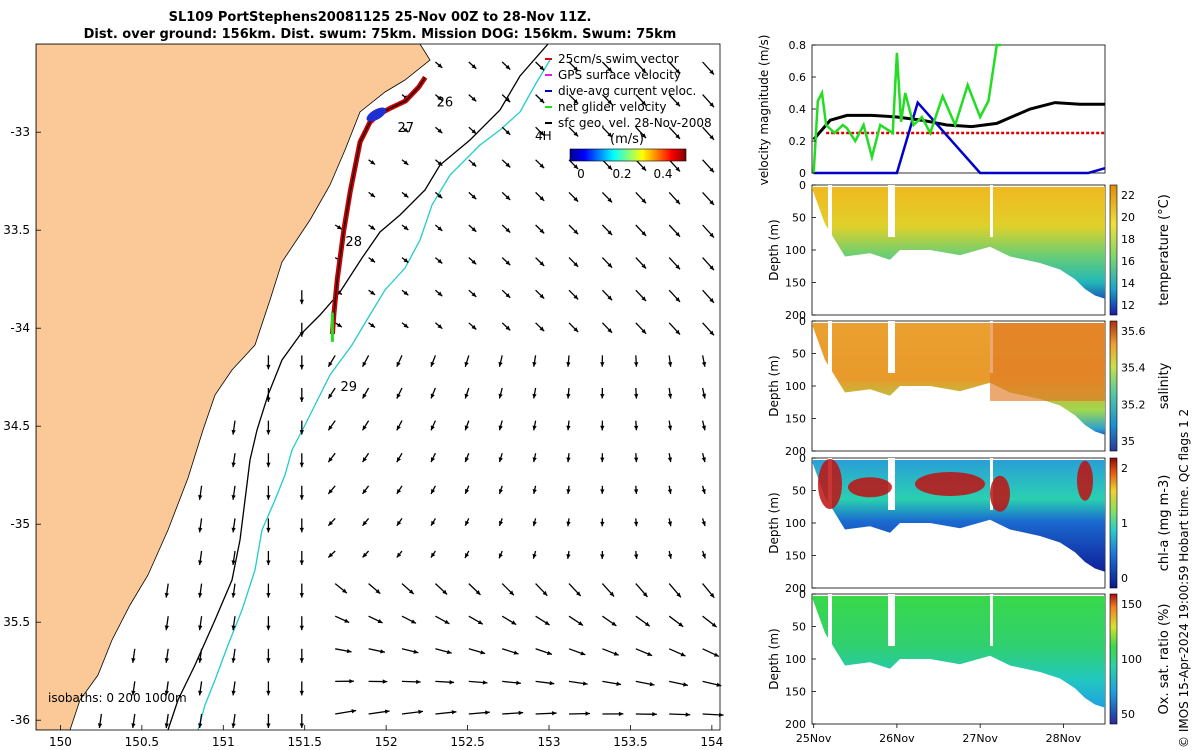 This screenshot has width=1200, height=750. Describe the element at coordinates (1128, 283) in the screenshot. I see `temperature-cbar-tick: 14` at that location.